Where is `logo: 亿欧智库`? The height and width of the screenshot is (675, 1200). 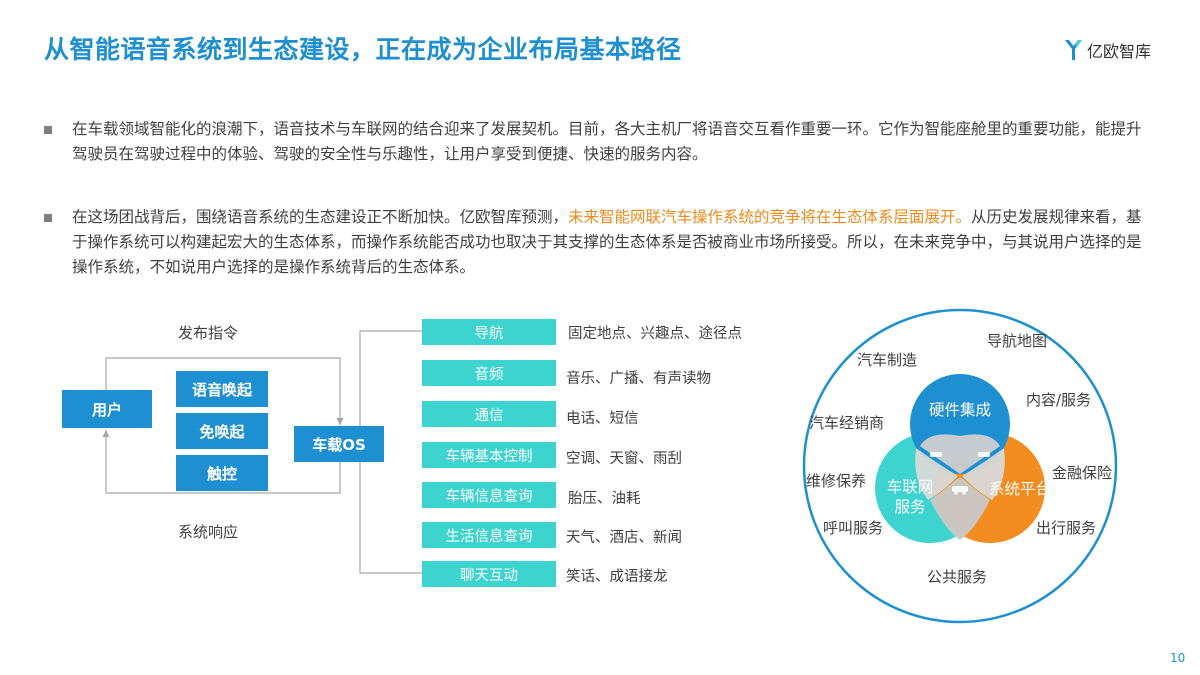
logo: 亿欧智库 is located at coordinates (1107, 50).